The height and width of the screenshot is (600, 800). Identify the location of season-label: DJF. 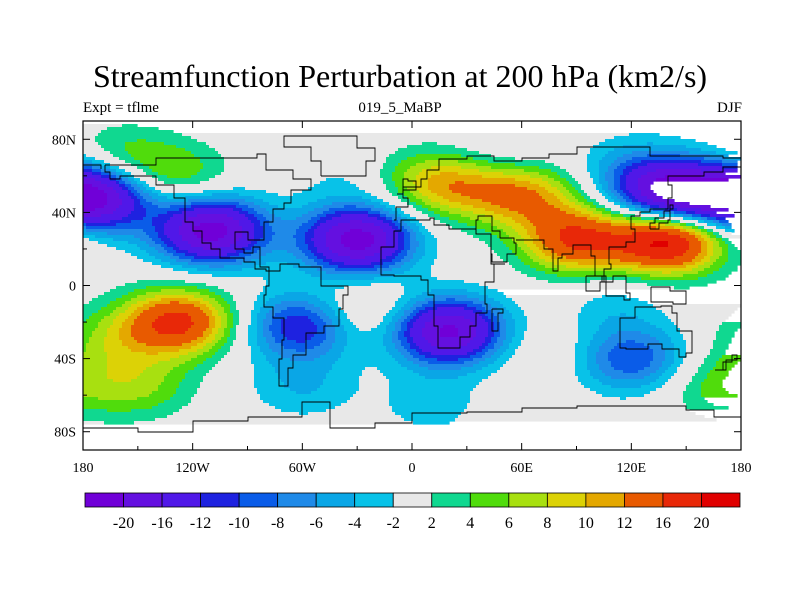
(729, 108).